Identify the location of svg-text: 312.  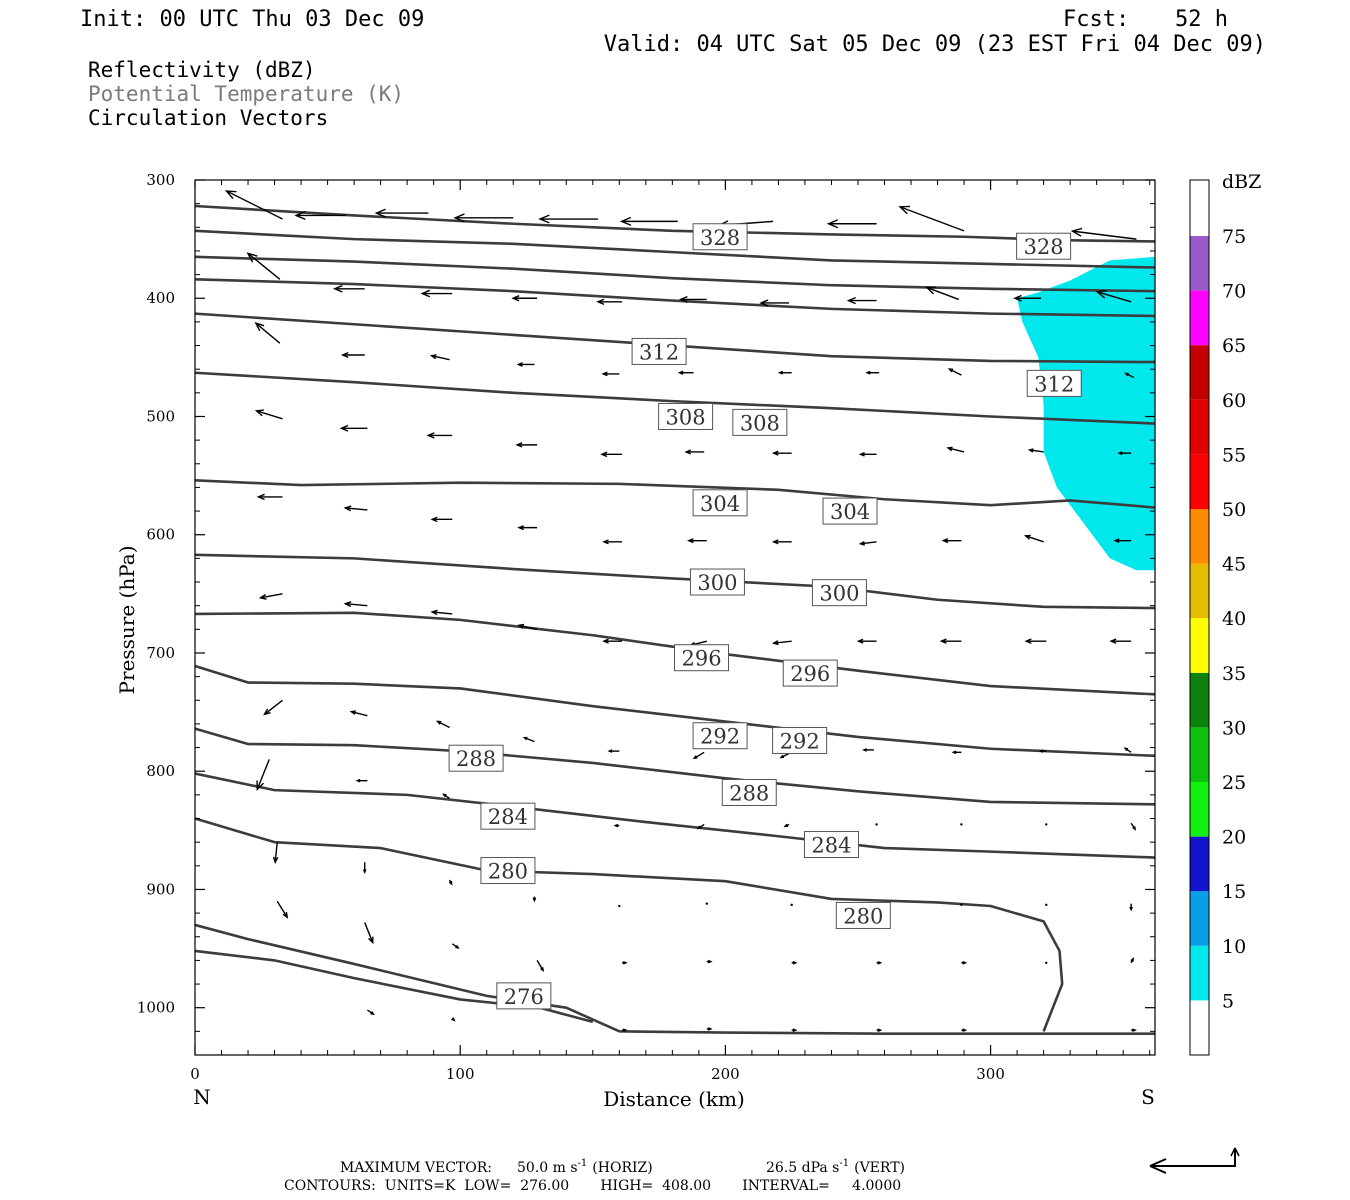
(659, 352).